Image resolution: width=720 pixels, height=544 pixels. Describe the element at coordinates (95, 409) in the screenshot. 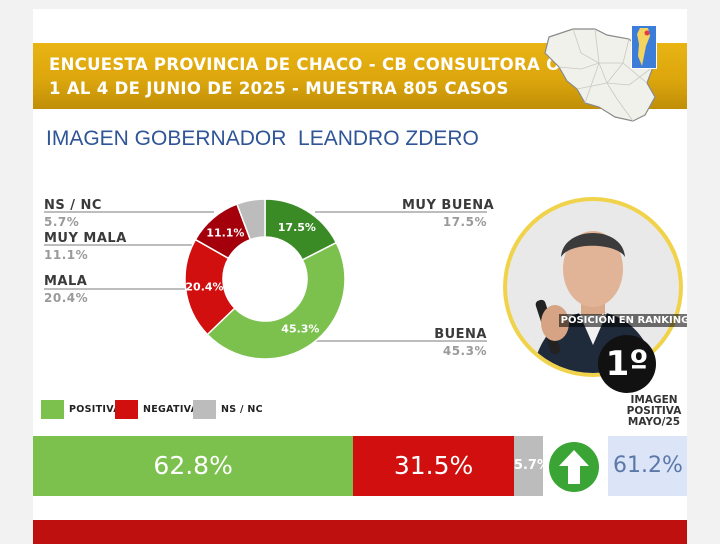

I see `legend-text-positiva: POSITIVA` at that location.